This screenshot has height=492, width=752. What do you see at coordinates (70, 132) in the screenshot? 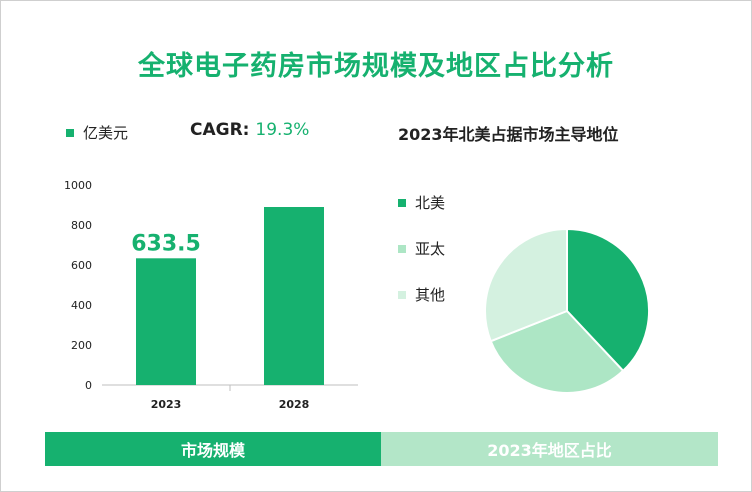
I see `legend-swatch` at bounding box center [70, 132].